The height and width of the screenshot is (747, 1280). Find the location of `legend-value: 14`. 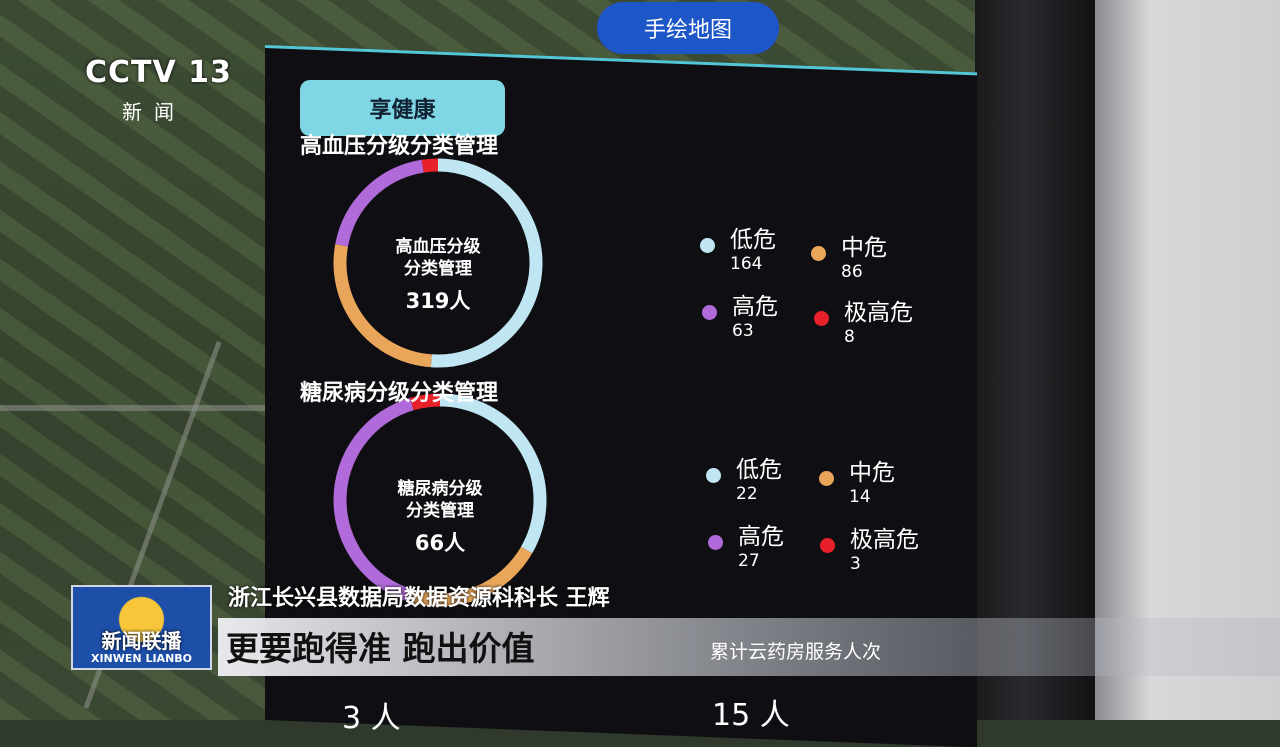

legend-value: 14 is located at coordinates (860, 497).